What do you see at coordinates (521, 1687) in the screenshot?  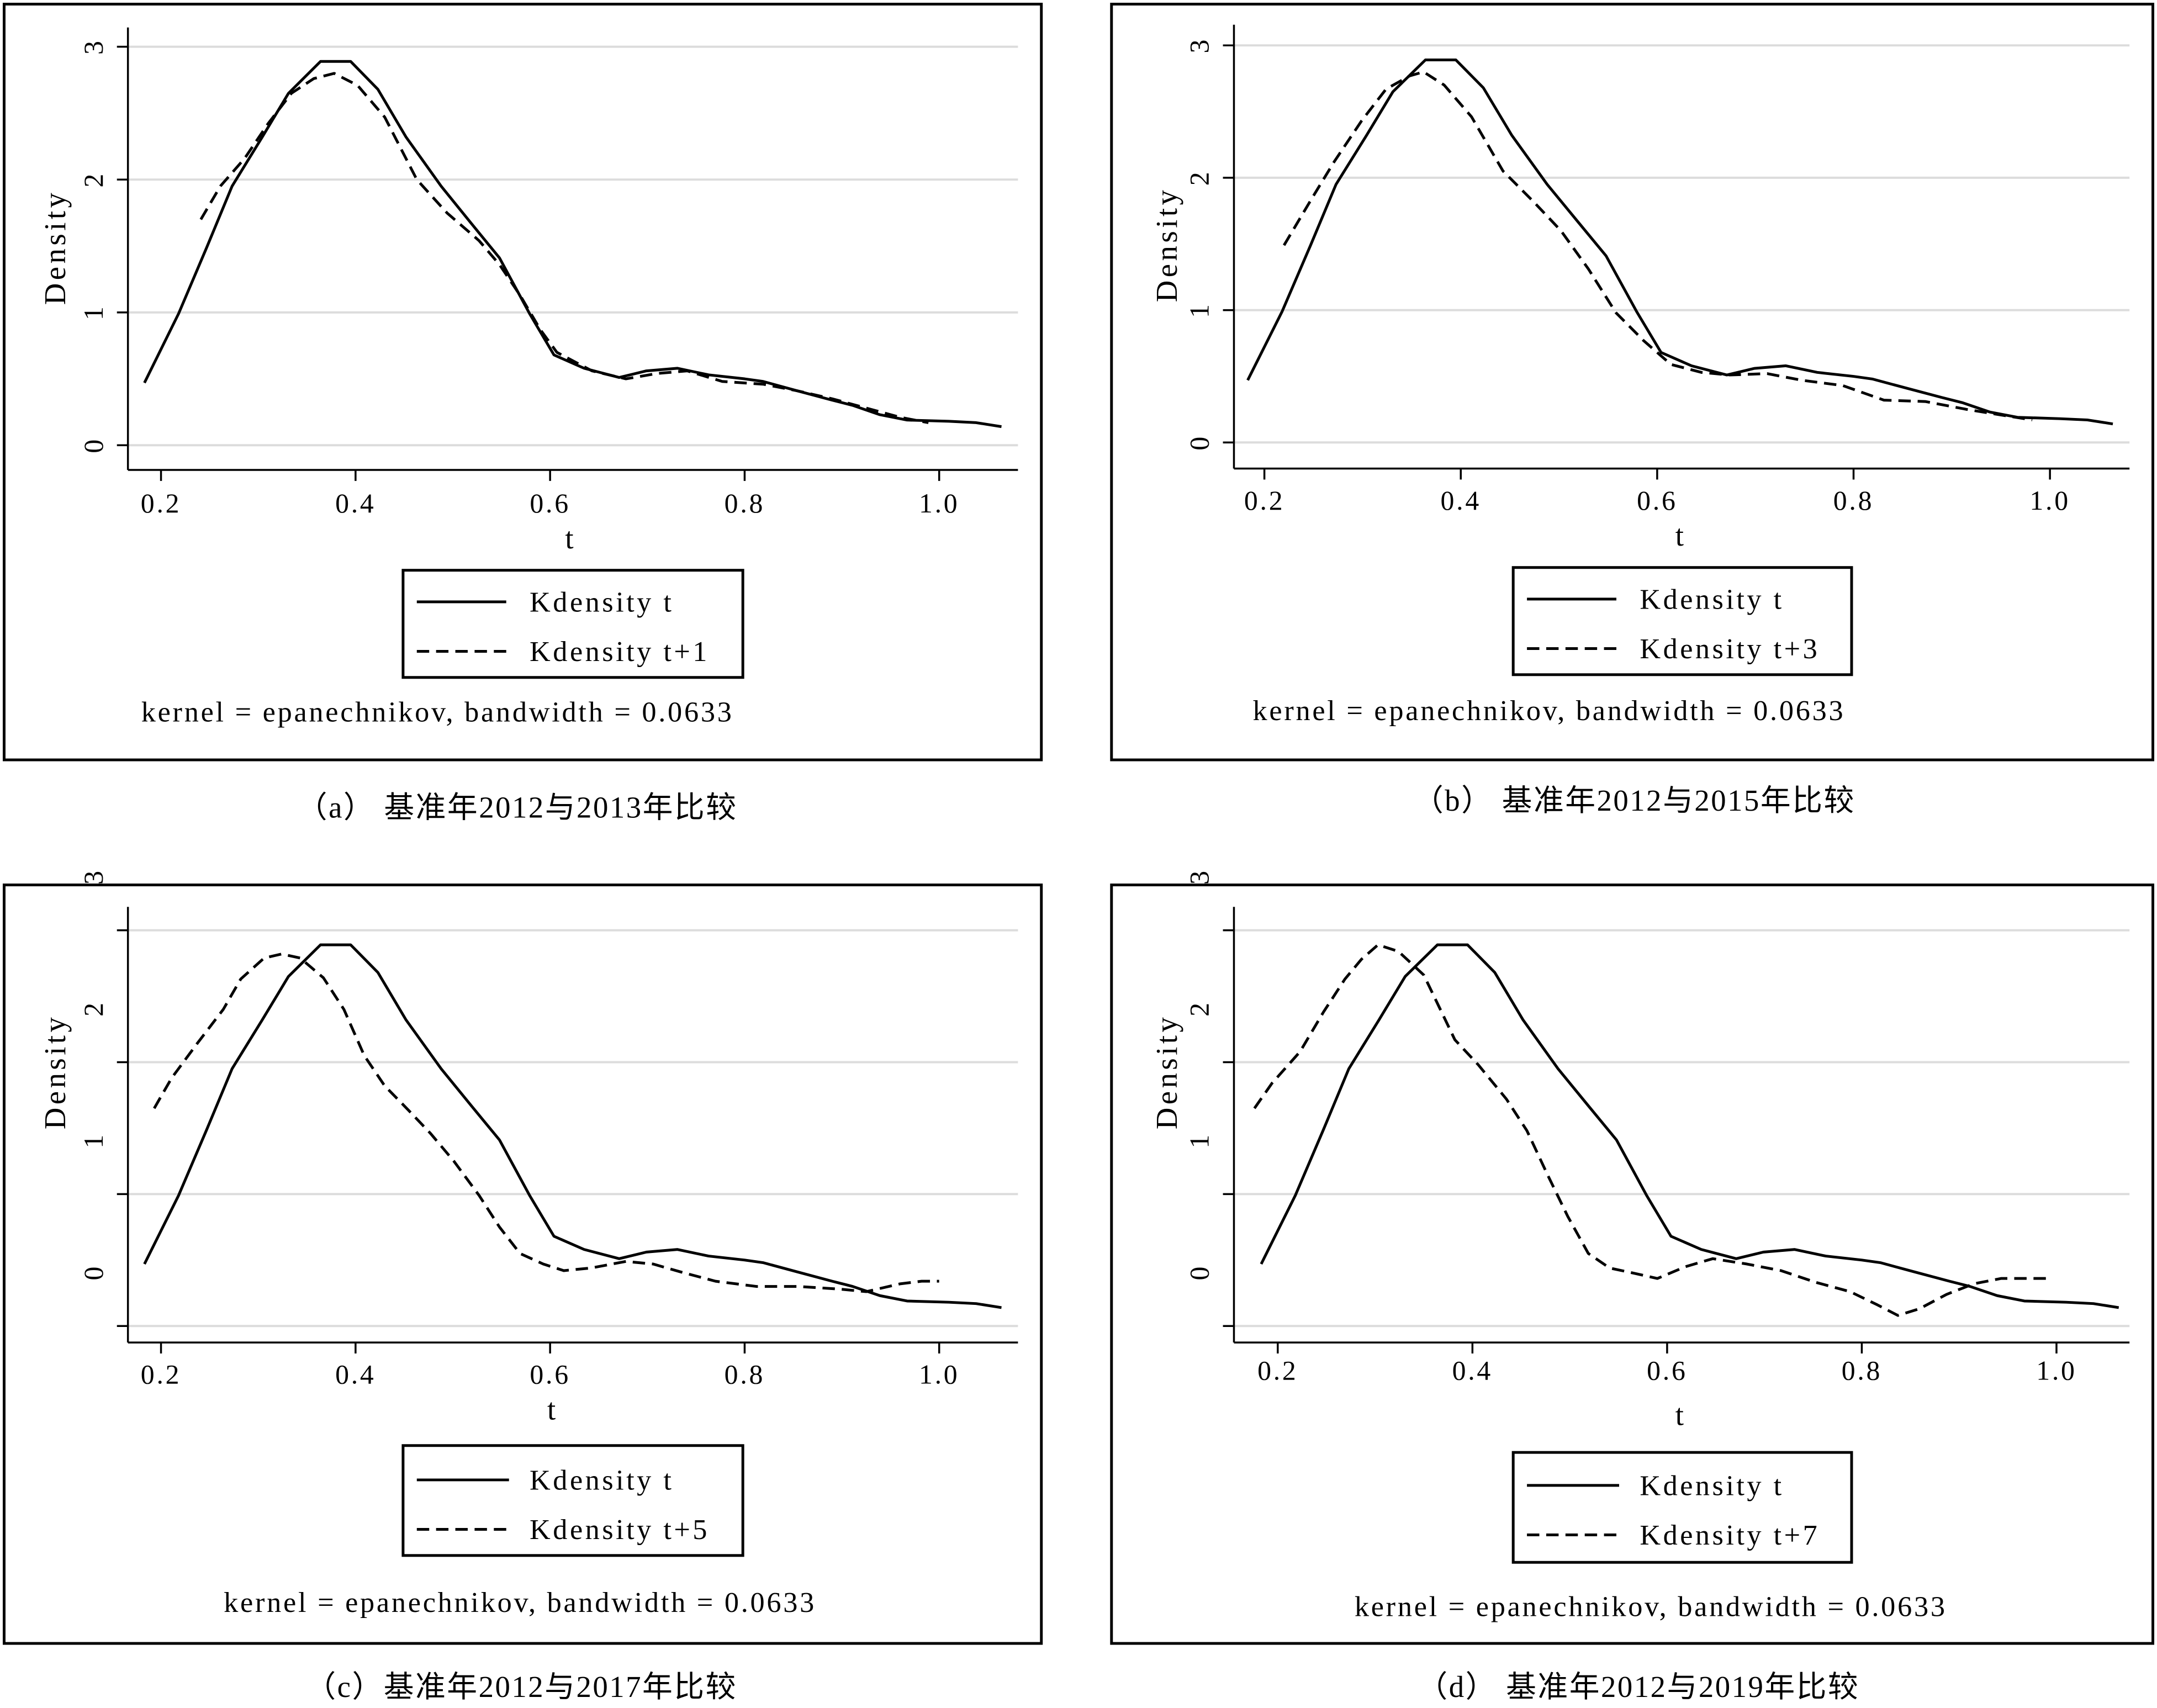 I see `panel-caption: （c）基准年2012与2017年比较` at bounding box center [521, 1687].